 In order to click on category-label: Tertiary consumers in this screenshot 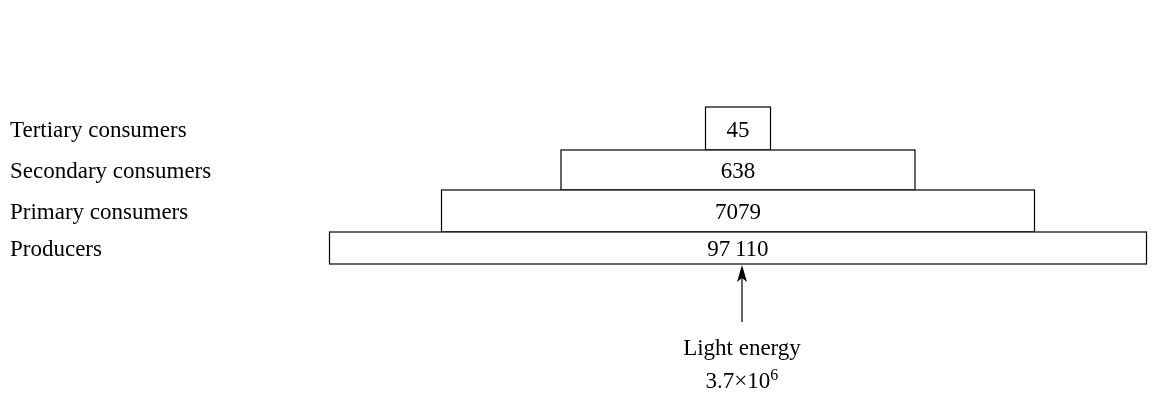, I will do `click(98, 129)`.